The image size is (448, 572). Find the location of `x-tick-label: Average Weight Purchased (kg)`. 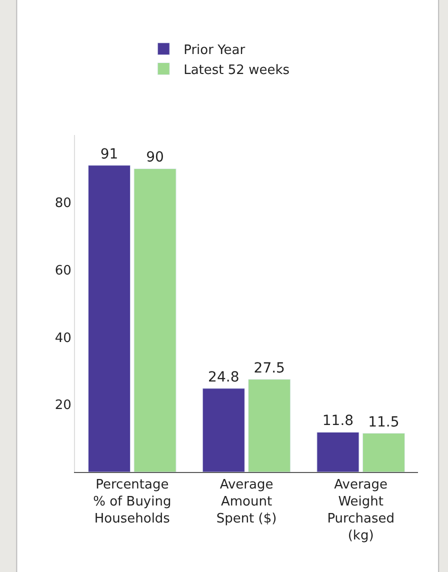

x-tick-label: Average Weight Purchased (kg) is located at coordinates (360, 511).